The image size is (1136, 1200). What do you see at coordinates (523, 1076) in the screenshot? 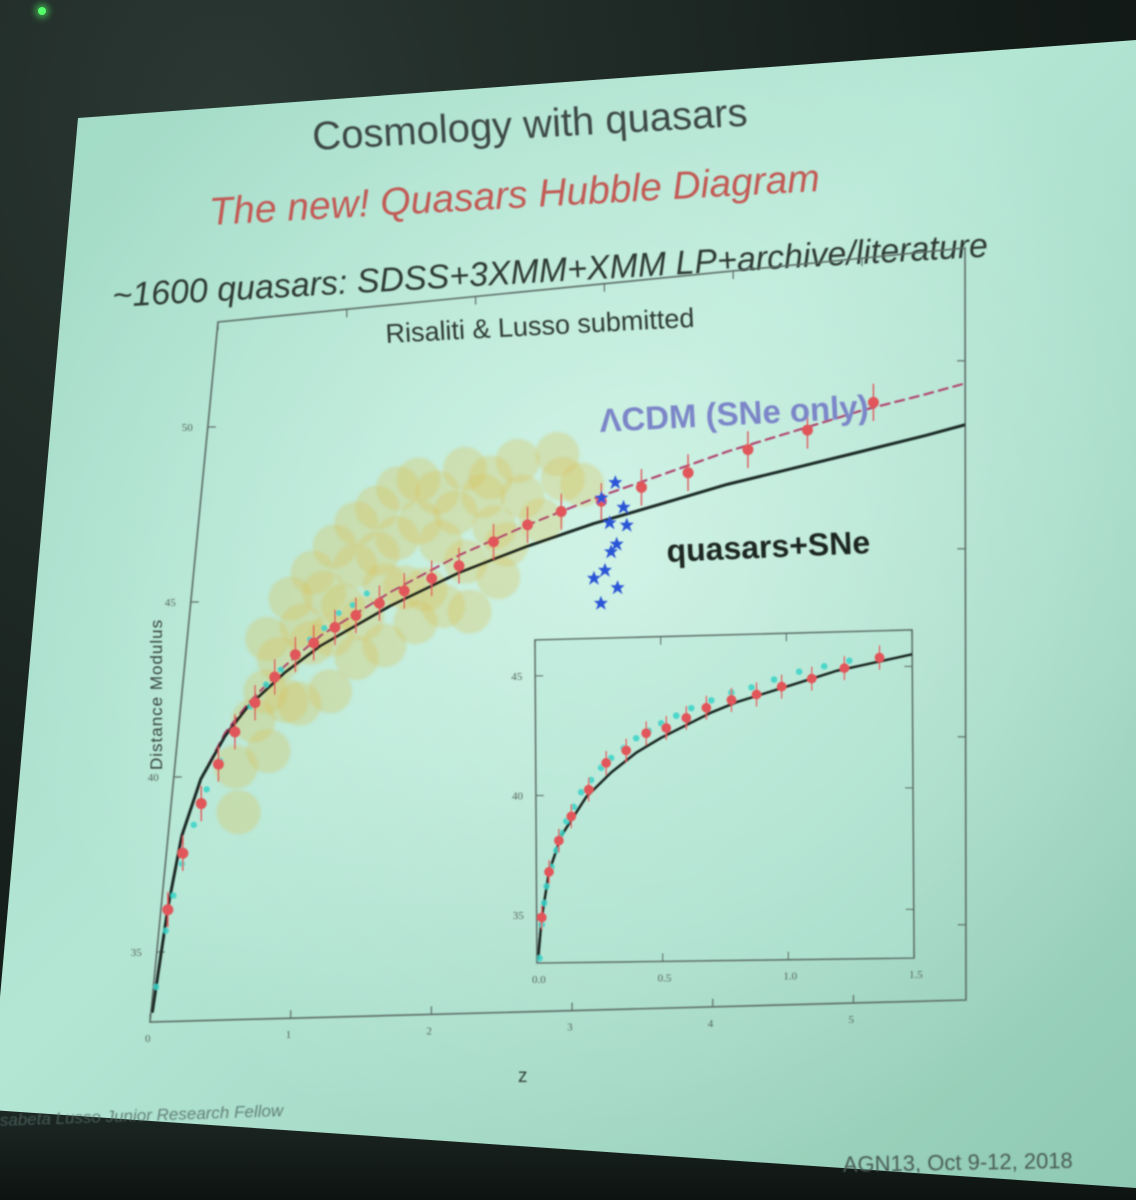
I see `main-x-axis-label: z` at bounding box center [523, 1076].